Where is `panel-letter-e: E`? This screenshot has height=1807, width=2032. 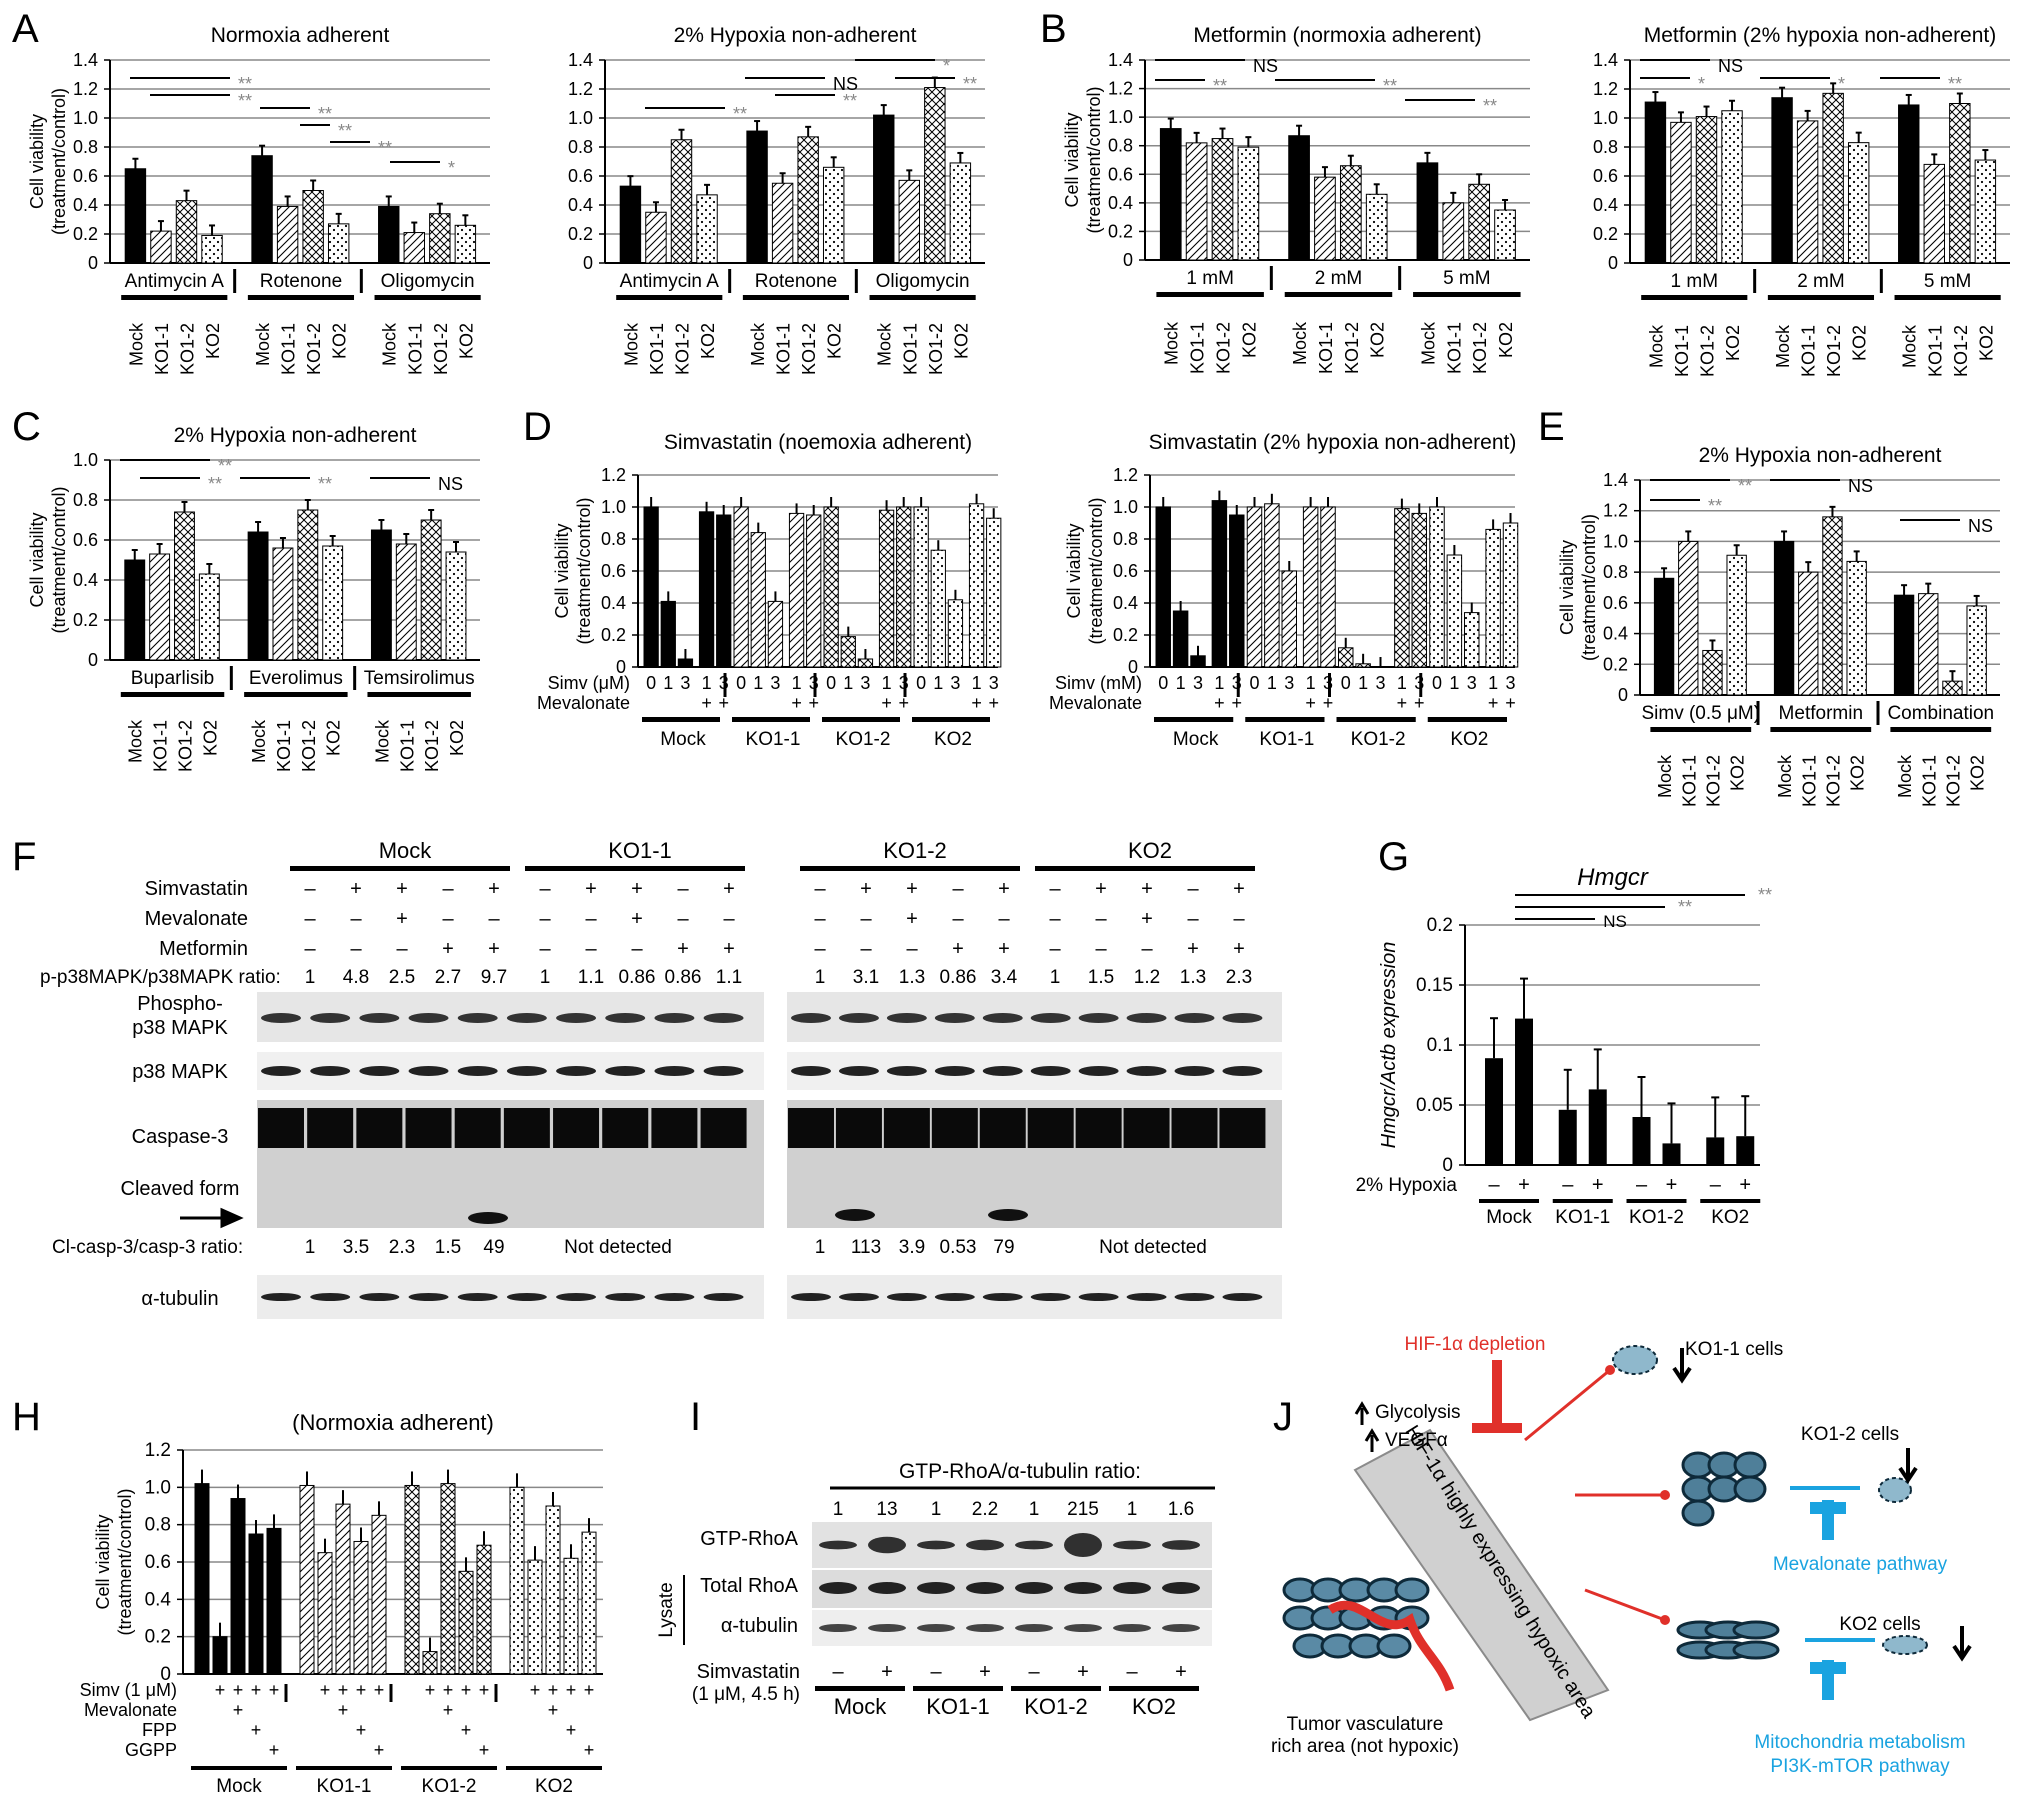
panel-letter-e: E is located at coordinates (1551, 427).